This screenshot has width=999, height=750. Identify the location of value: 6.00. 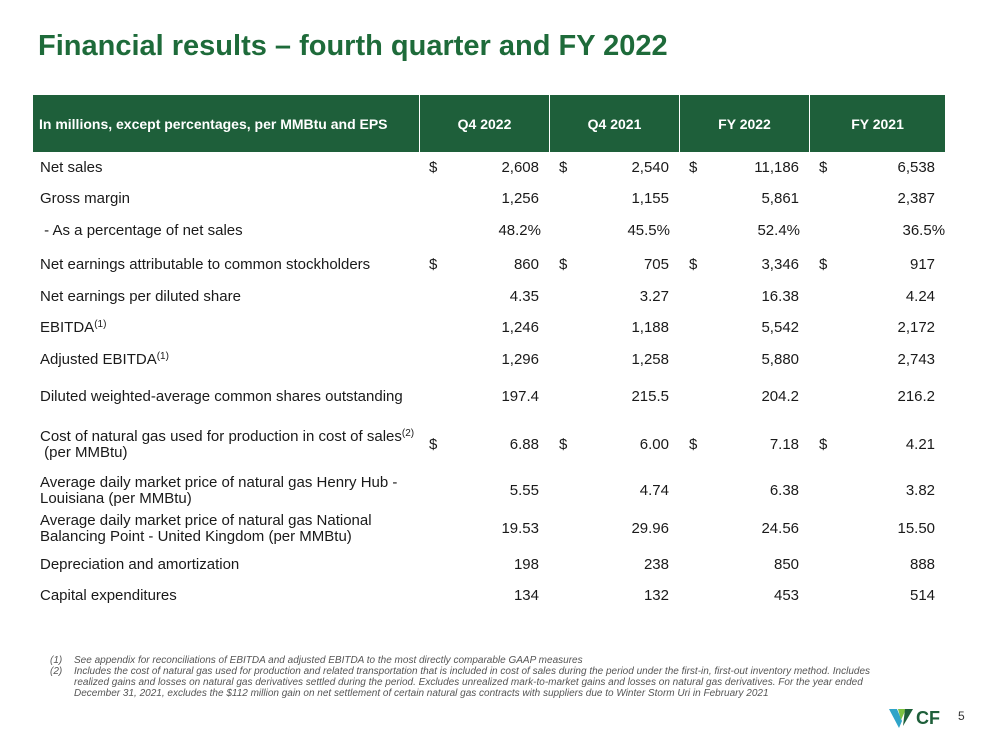
(654, 444).